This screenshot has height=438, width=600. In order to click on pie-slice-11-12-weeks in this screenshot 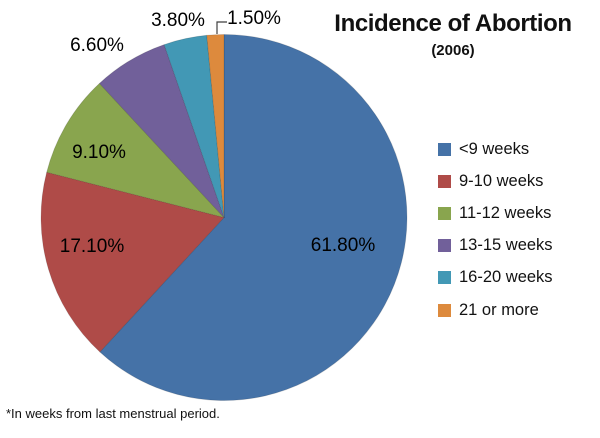, I will do `click(136, 150)`.